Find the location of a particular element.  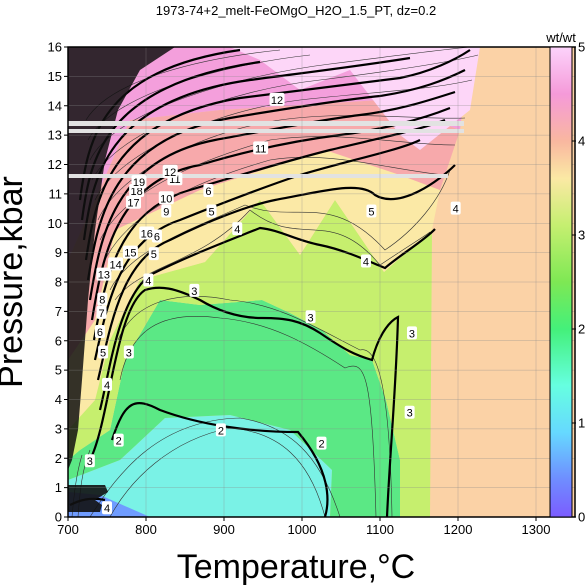

contour-label: 7 is located at coordinates (101, 314).